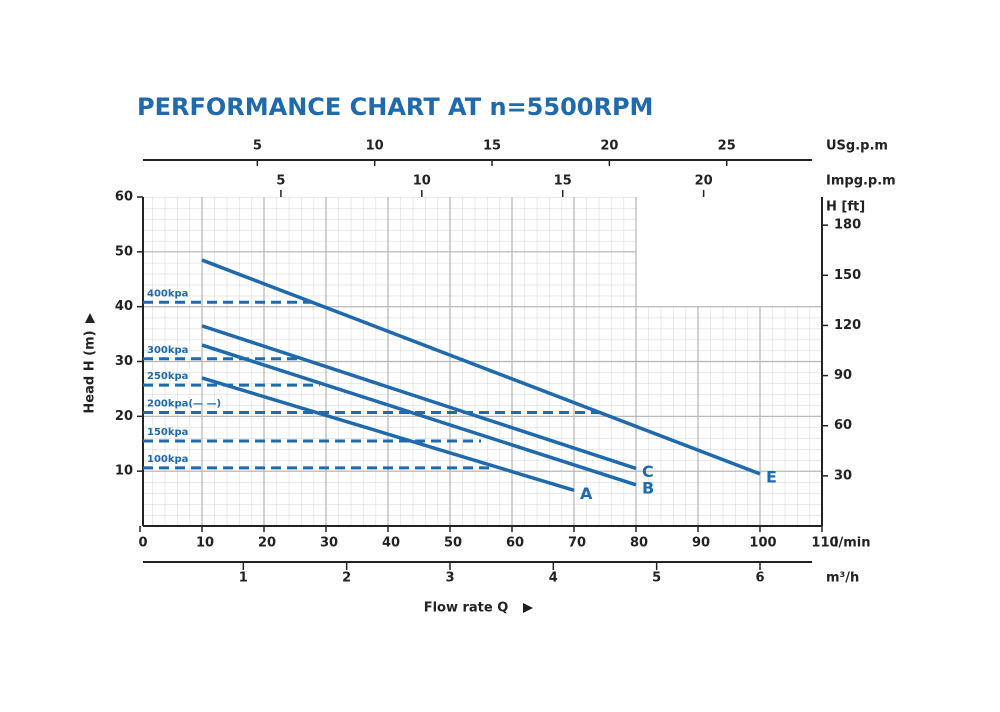 Image resolution: width=1000 pixels, height=712 pixels. I want to click on secondary-tick-label: 2, so click(346, 578).